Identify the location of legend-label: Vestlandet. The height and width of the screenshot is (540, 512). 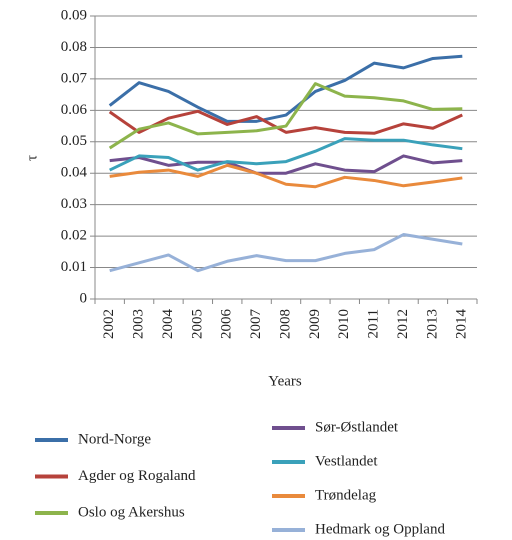
(346, 461).